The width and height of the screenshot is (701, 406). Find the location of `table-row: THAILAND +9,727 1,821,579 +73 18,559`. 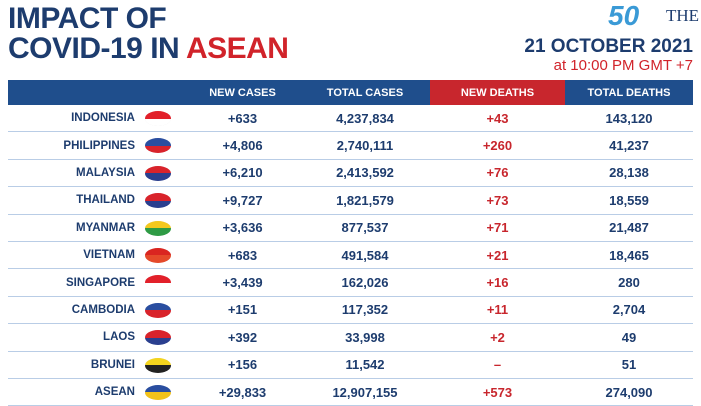

table-row: THAILAND +9,727 1,821,579 +73 18,559 is located at coordinates (350, 200).